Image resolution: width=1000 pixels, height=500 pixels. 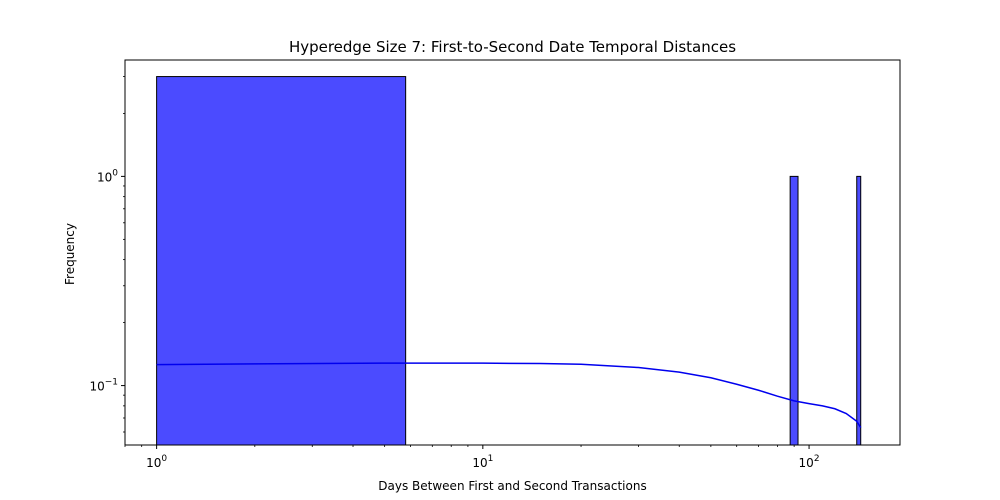 I want to click on x-tick-label: 10¹, so click(x=482, y=462).